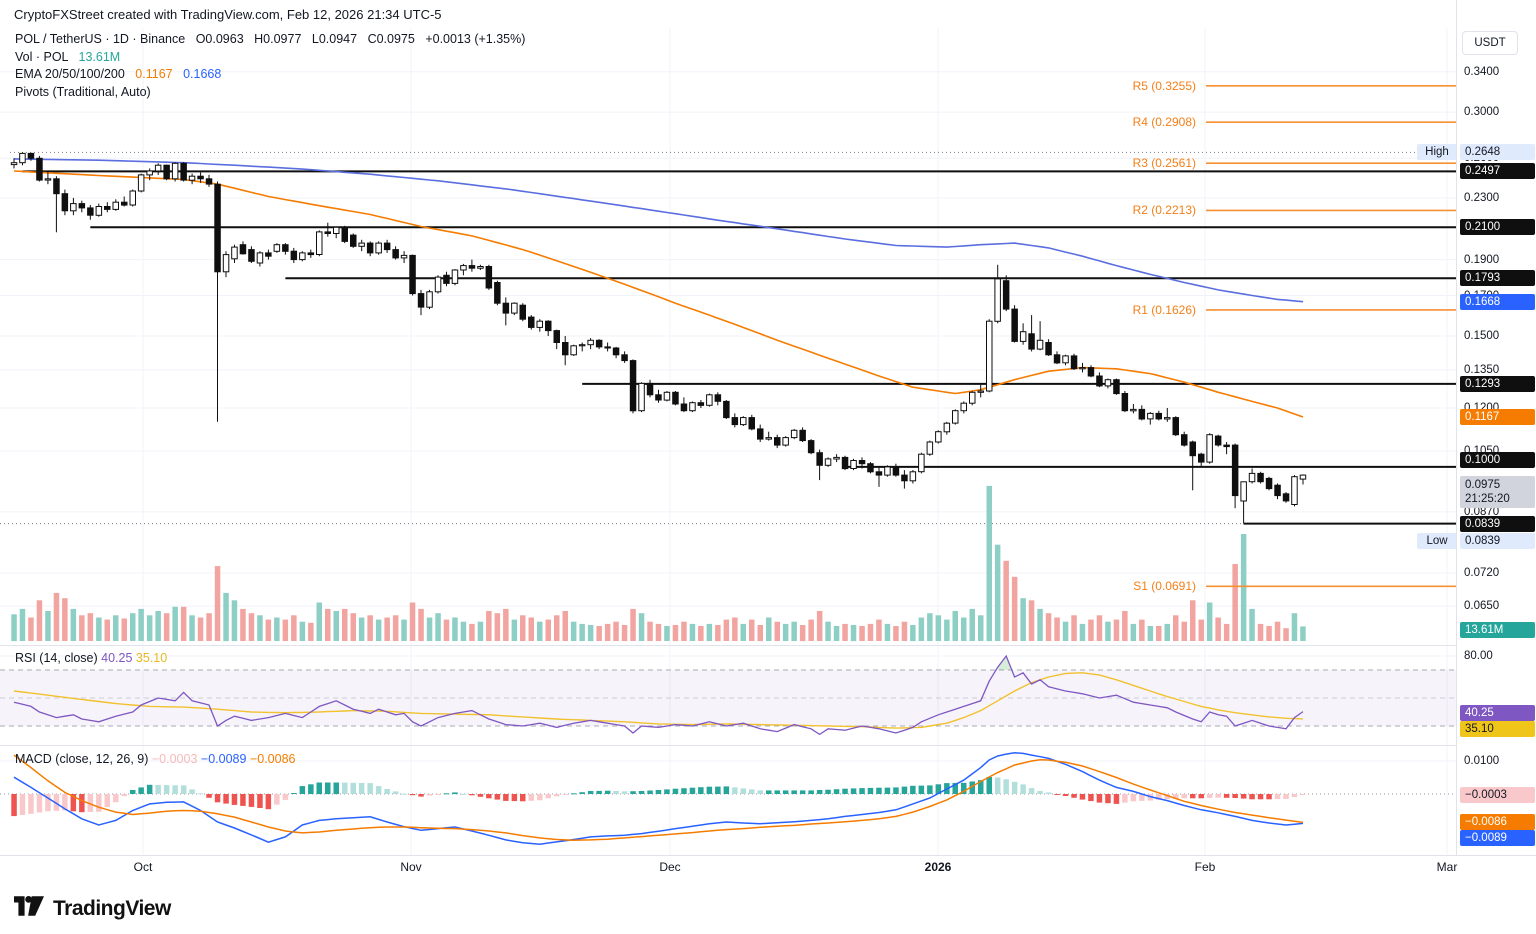 The width and height of the screenshot is (1536, 934). I want to click on price-label-0.2648: 0.2648, so click(1497, 152).